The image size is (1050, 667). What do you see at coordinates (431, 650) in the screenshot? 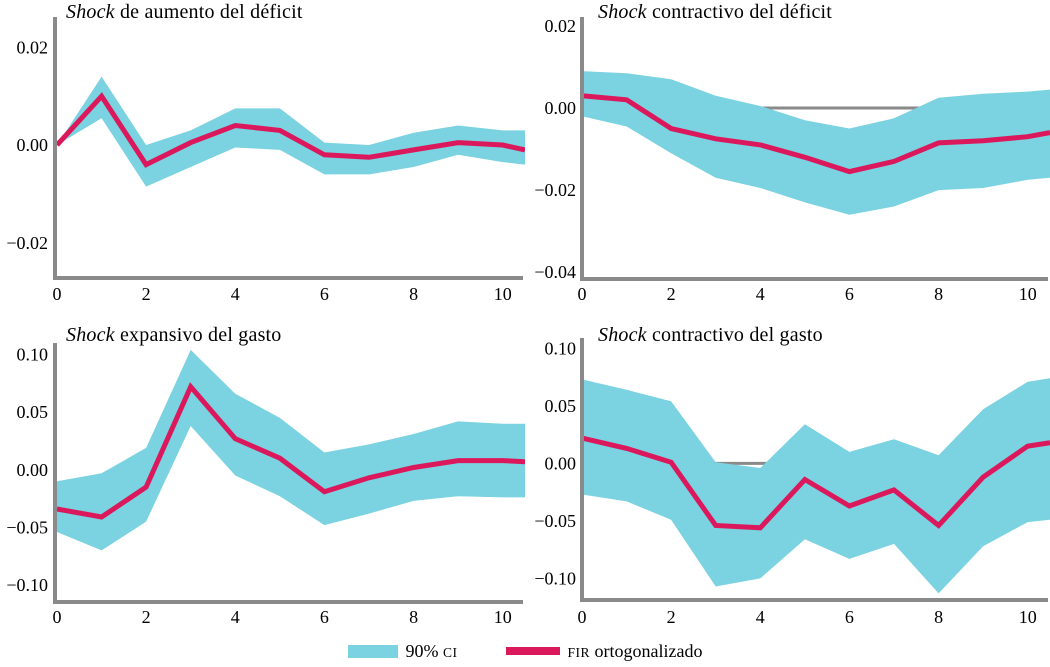
I see `legend-label: 90% CI` at bounding box center [431, 650].